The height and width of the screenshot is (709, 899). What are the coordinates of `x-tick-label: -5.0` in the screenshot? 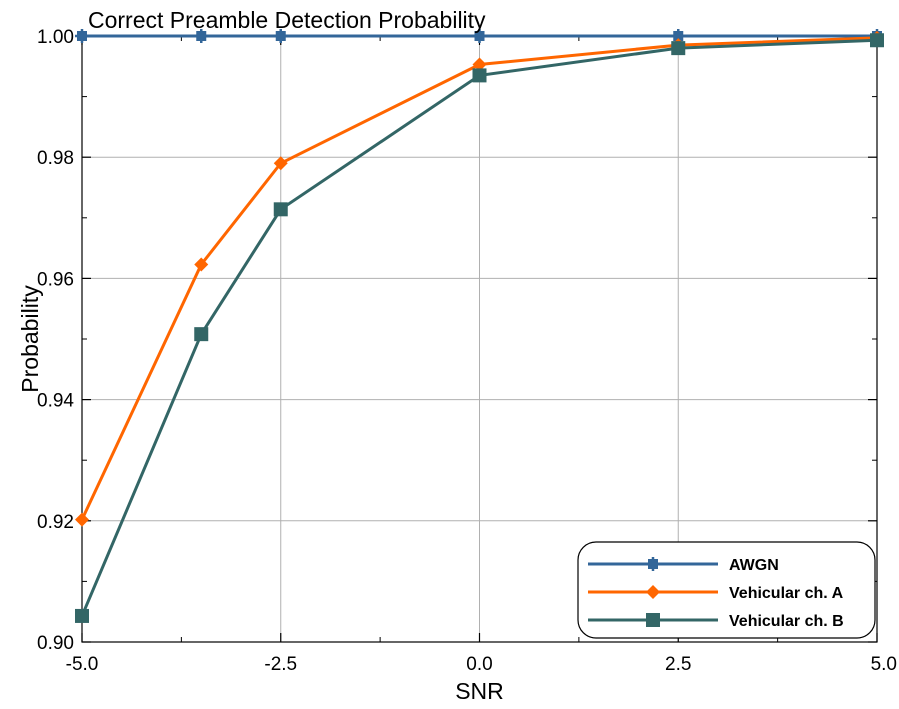 It's located at (82, 664).